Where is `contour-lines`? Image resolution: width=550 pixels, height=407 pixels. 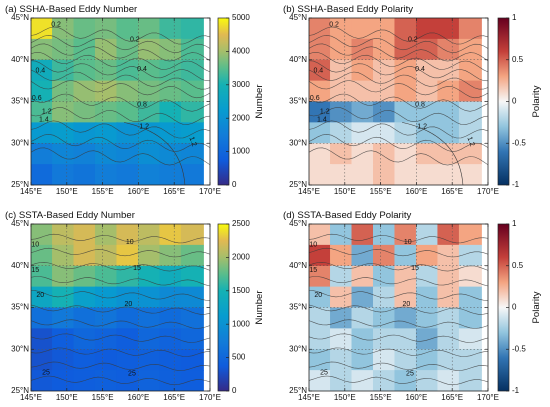 contour-lines is located at coordinates (120, 309).